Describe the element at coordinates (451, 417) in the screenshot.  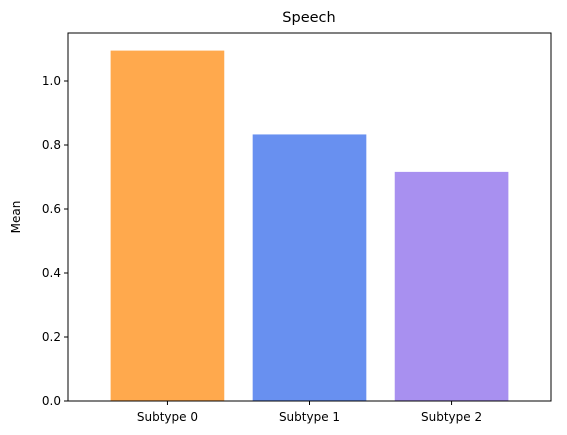
I see `x-tick-label: Subtype 2` at that location.